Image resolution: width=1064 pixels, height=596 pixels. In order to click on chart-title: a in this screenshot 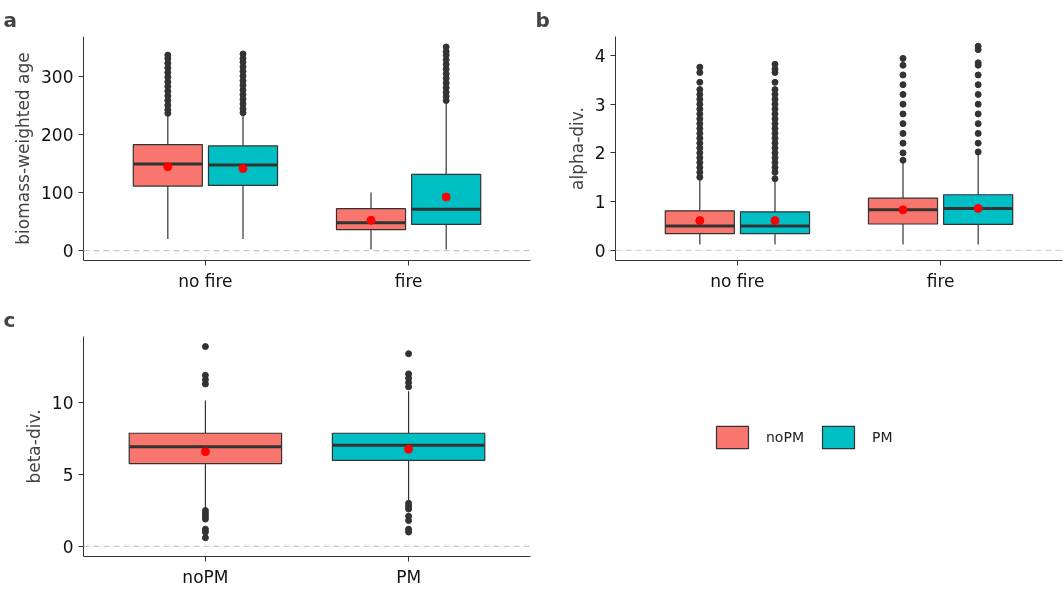, I will do `click(10, 19)`.